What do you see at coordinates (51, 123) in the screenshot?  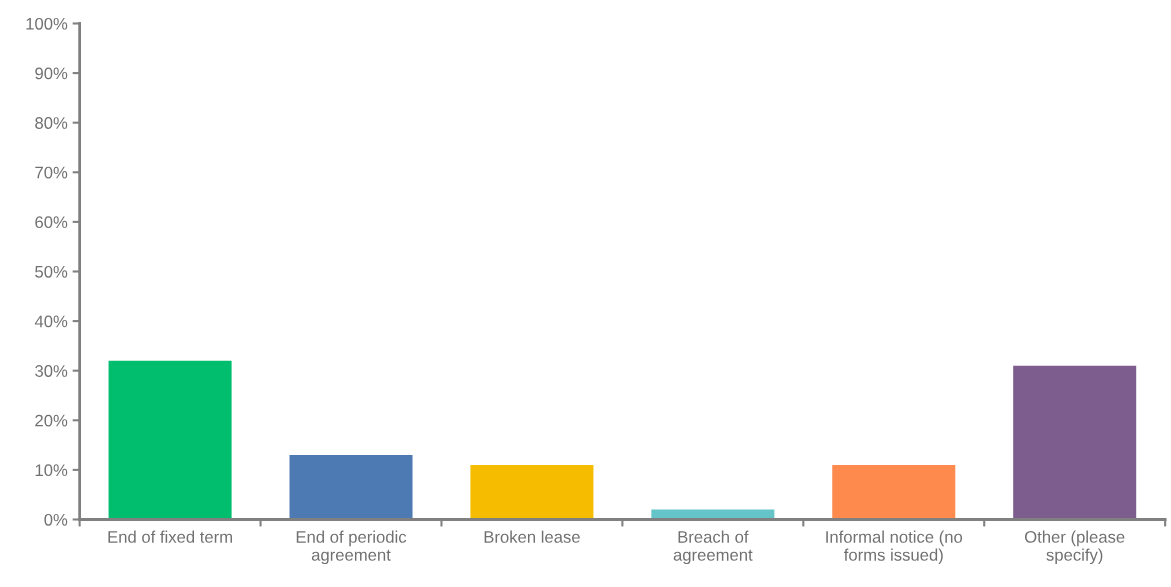 I see `y-tick-label: 80%` at bounding box center [51, 123].